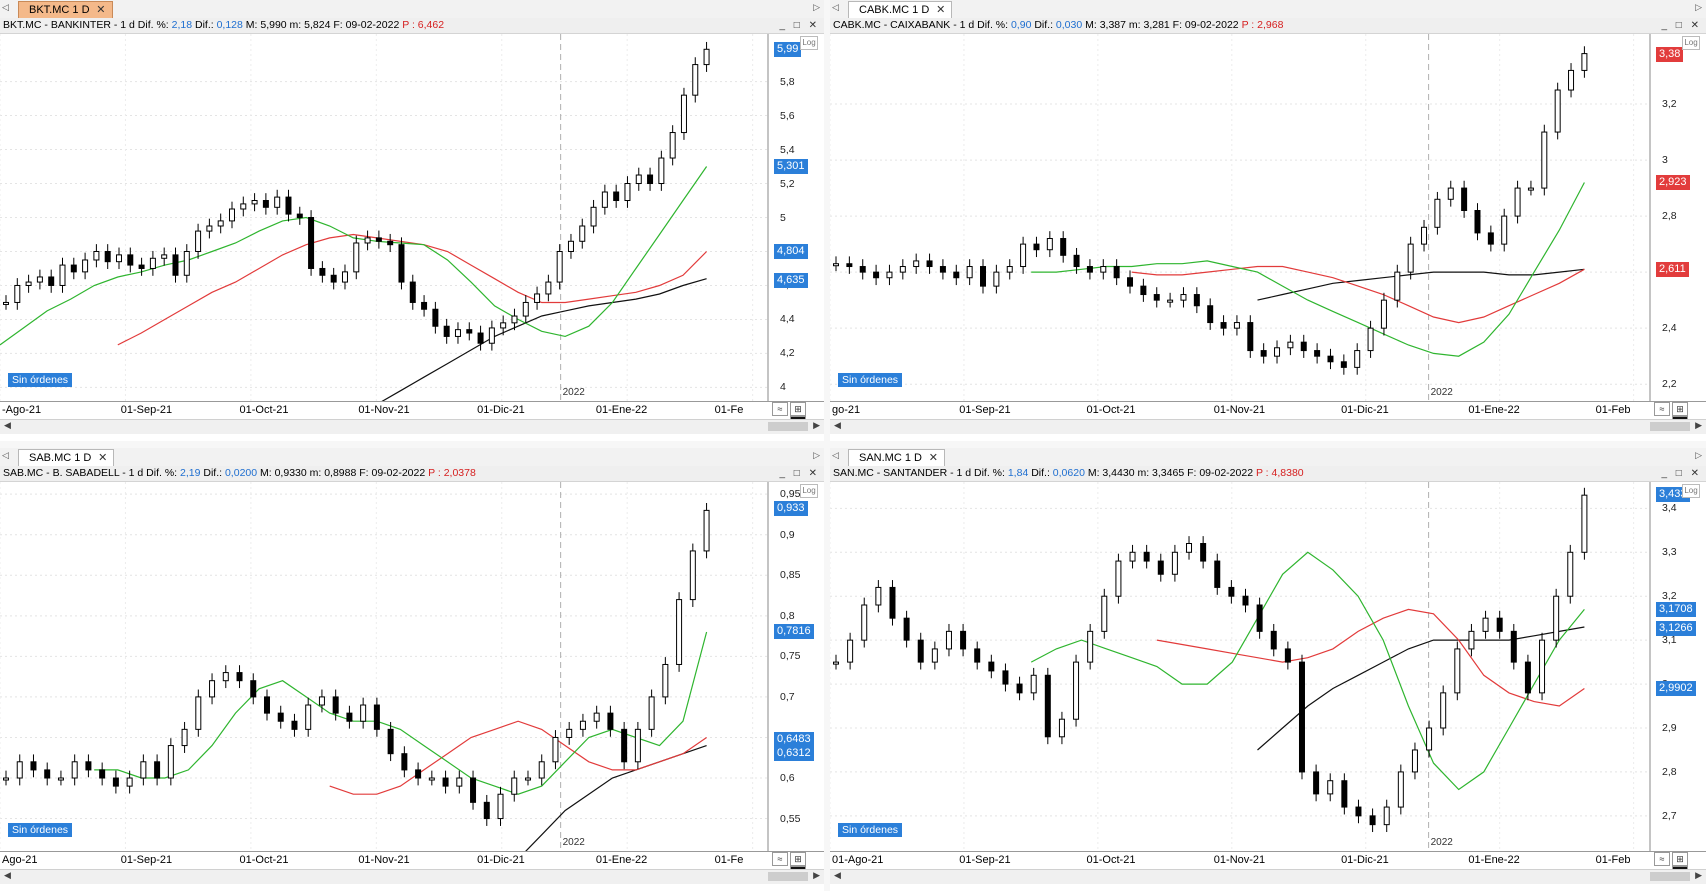 The width and height of the screenshot is (1706, 891). What do you see at coordinates (1676, 689) in the screenshot?
I see `price-badge: 2,9902` at bounding box center [1676, 689].